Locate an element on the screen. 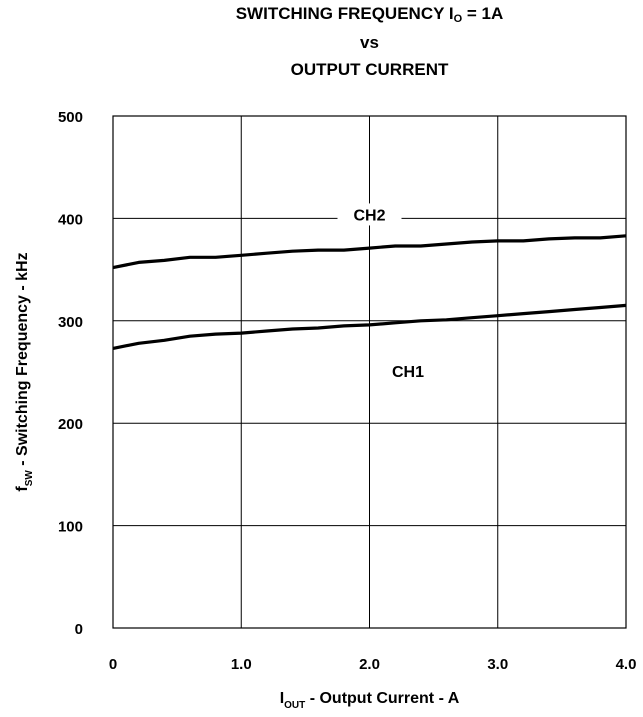 This screenshot has height=717, width=643. x-axis-label-main: I is located at coordinates (282, 698).